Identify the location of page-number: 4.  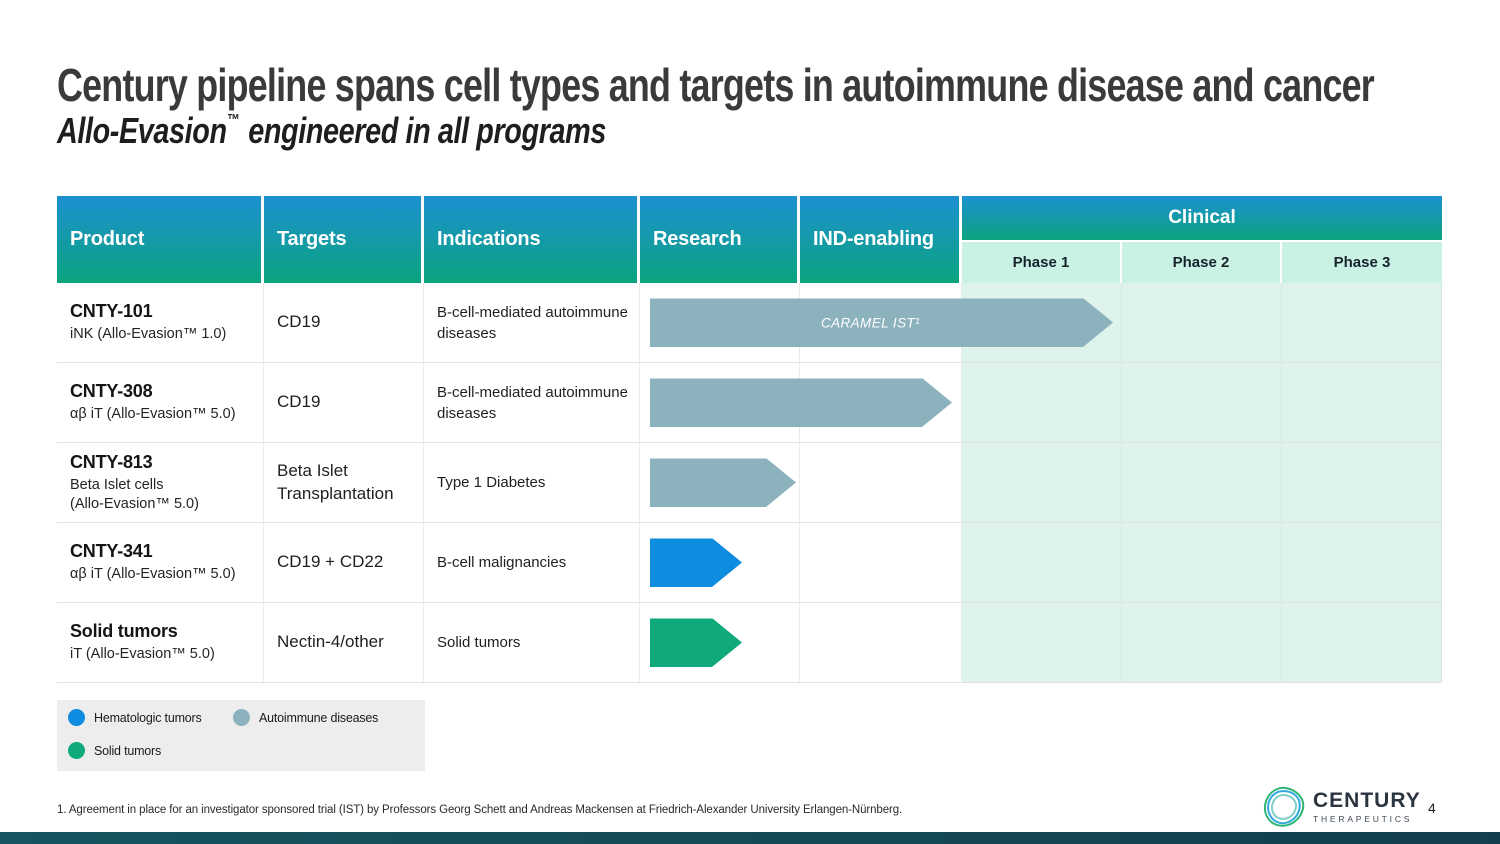
(1432, 808).